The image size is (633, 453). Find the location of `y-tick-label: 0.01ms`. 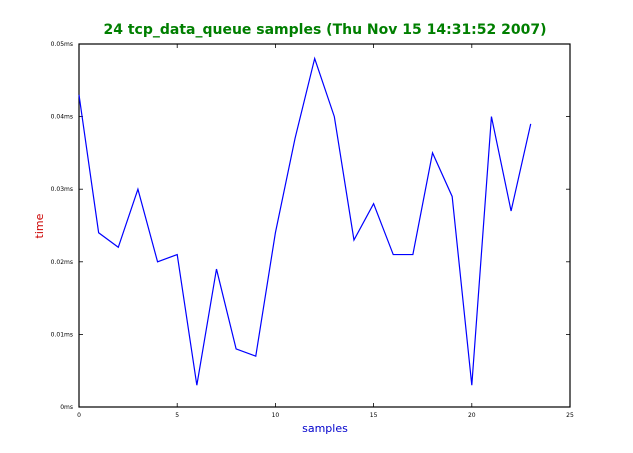

y-tick-label: 0.01ms is located at coordinates (62, 334).